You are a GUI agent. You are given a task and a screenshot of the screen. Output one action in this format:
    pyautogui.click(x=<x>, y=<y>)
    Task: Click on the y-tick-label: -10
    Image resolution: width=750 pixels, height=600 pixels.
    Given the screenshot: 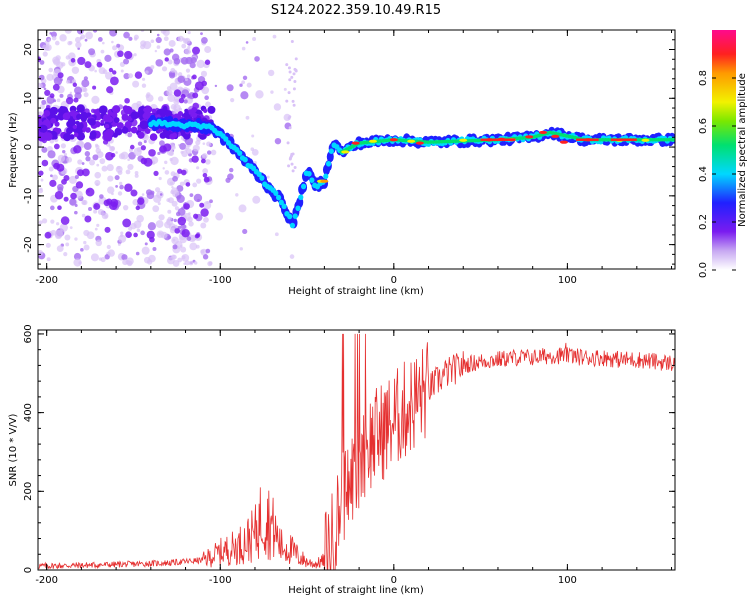 What is the action you would take?
    pyautogui.click(x=28, y=196)
    